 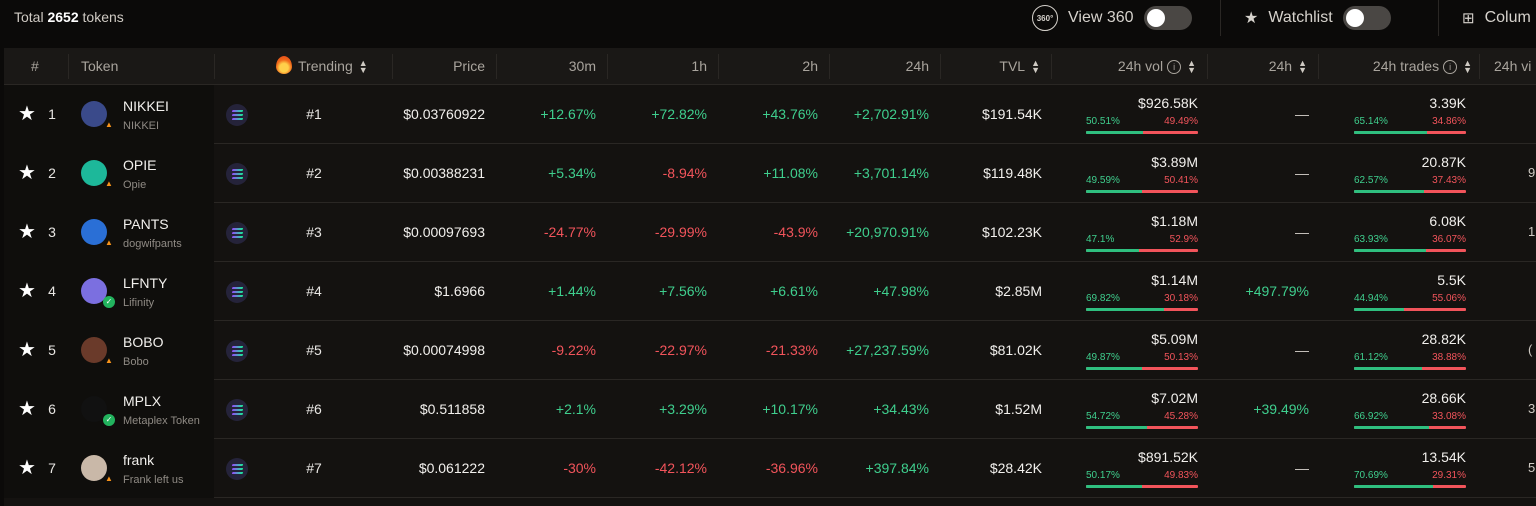 I want to click on tvl-value: $1.52M, so click(x=1018, y=409).